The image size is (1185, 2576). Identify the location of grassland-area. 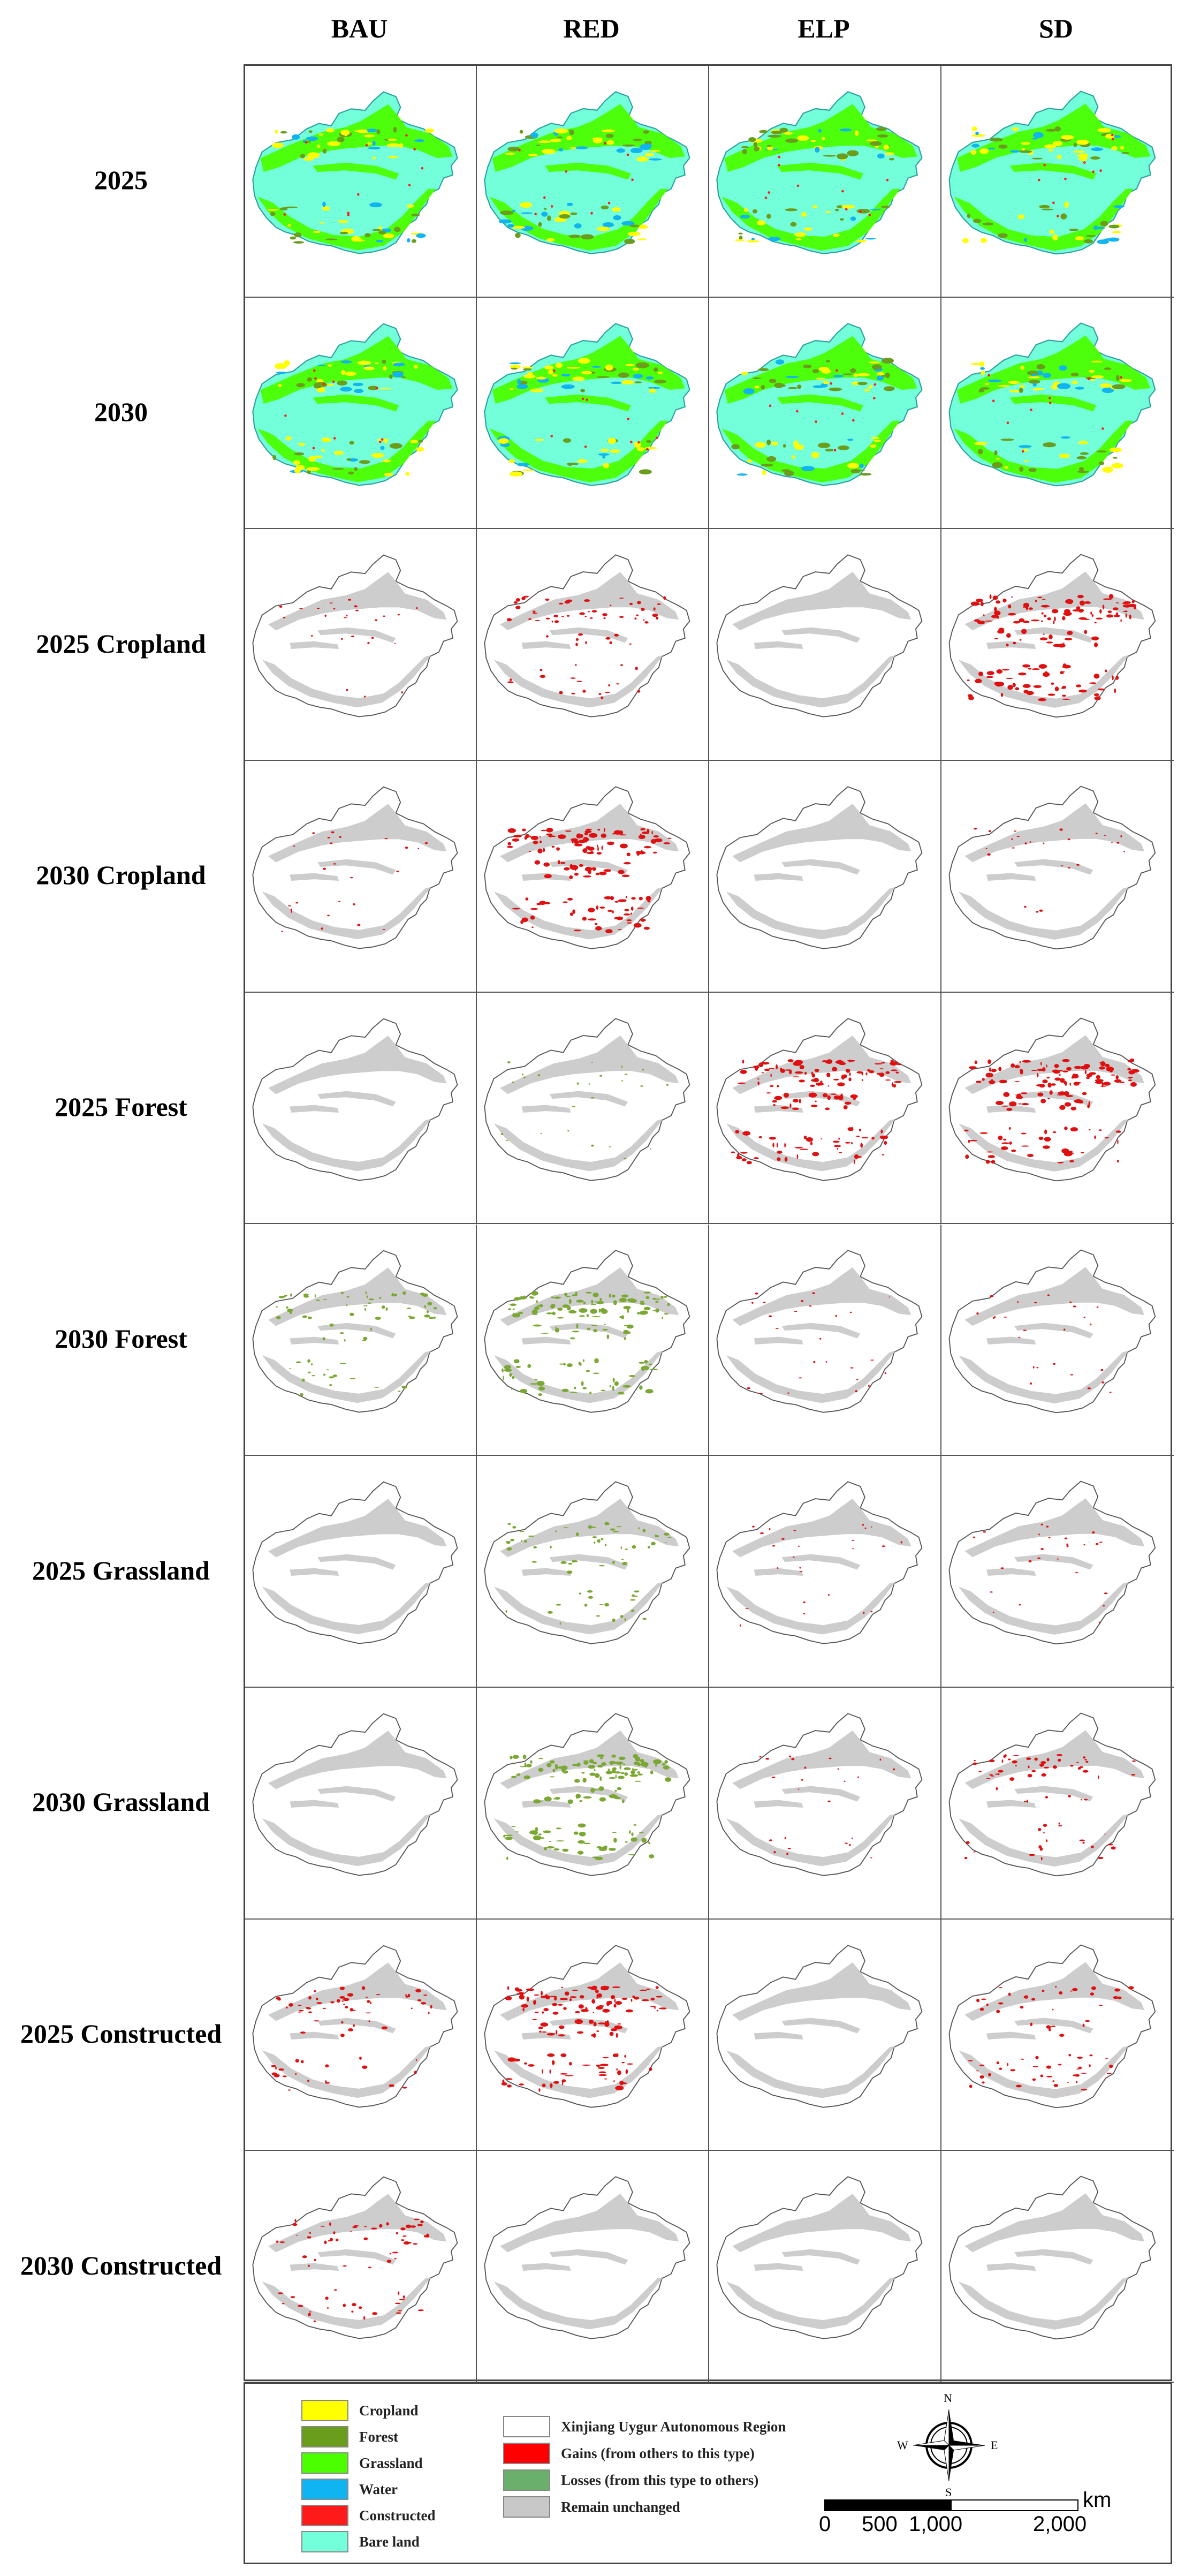
(820, 138).